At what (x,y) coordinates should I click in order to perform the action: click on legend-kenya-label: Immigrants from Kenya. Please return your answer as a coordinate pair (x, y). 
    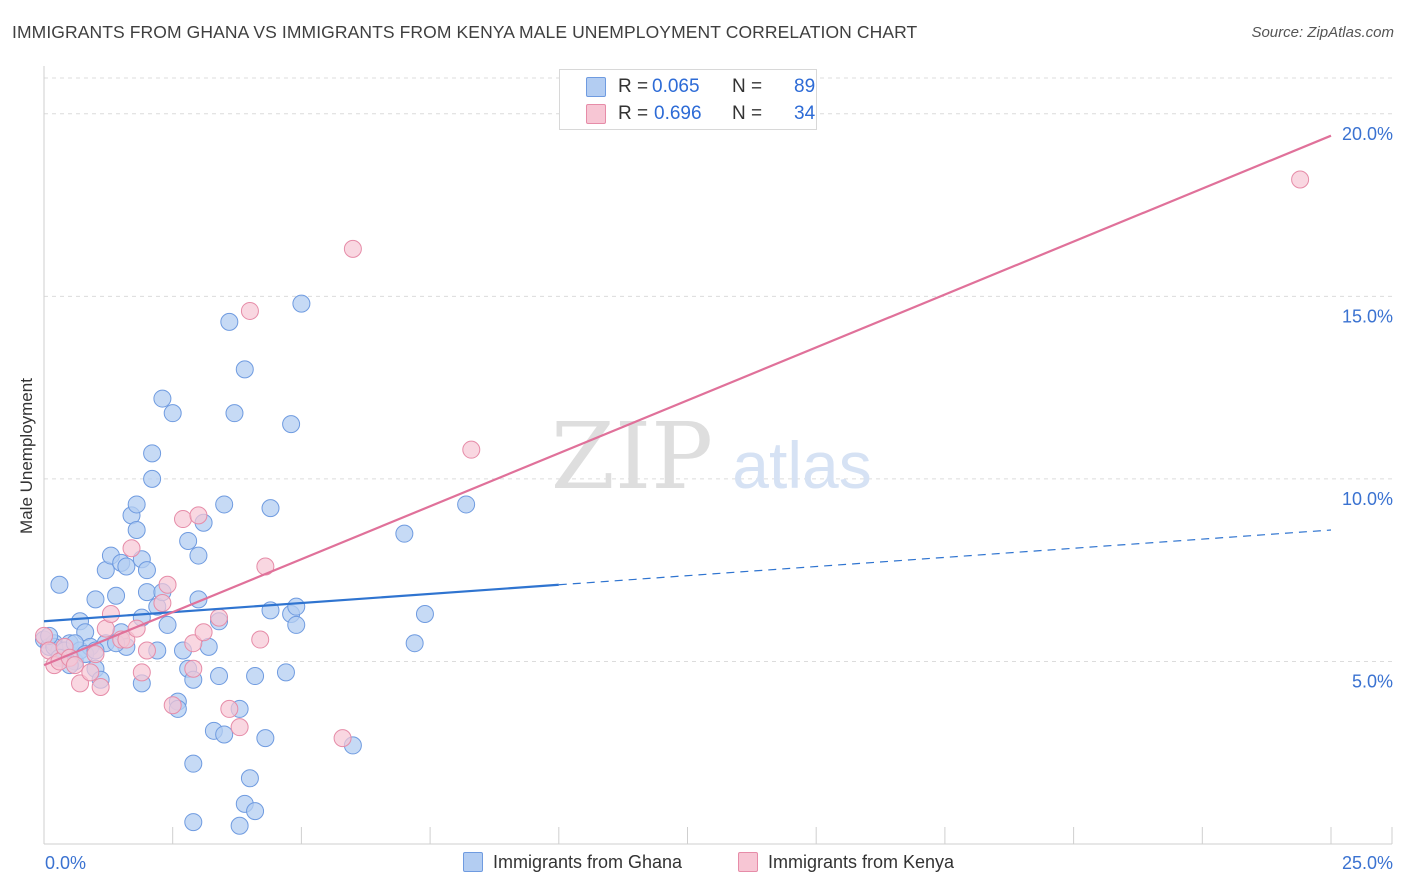
    Looking at the image, I should click on (861, 862).